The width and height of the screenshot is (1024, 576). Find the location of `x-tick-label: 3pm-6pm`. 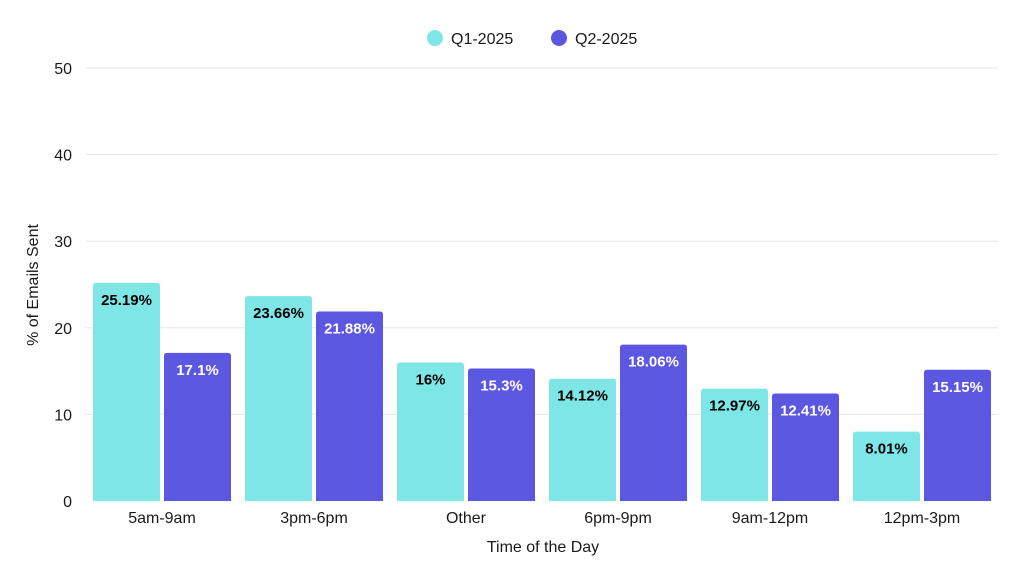

x-tick-label: 3pm-6pm is located at coordinates (314, 518).